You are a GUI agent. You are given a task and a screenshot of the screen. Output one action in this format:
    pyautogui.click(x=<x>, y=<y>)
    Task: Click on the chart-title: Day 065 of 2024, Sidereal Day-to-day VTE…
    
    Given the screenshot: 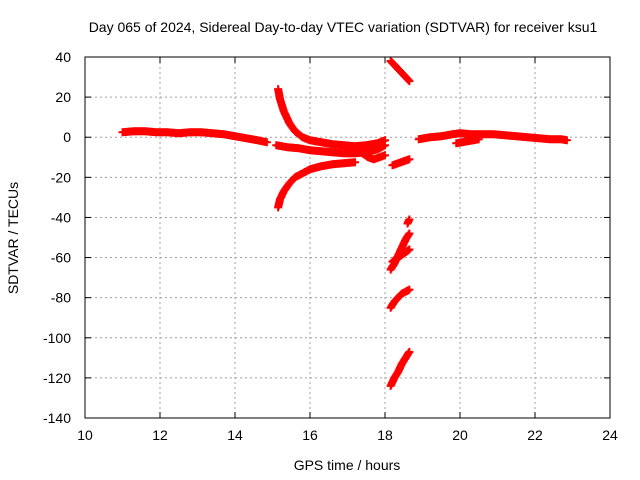 What is the action you would take?
    pyautogui.click(x=343, y=27)
    